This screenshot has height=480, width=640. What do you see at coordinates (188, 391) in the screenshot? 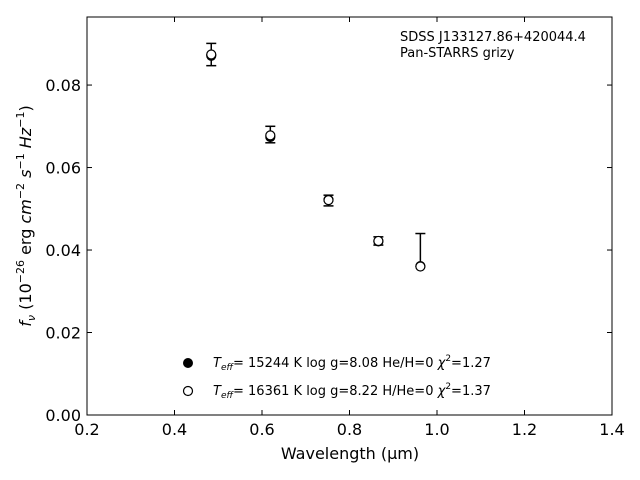
I see `legend-marker-open` at bounding box center [188, 391].